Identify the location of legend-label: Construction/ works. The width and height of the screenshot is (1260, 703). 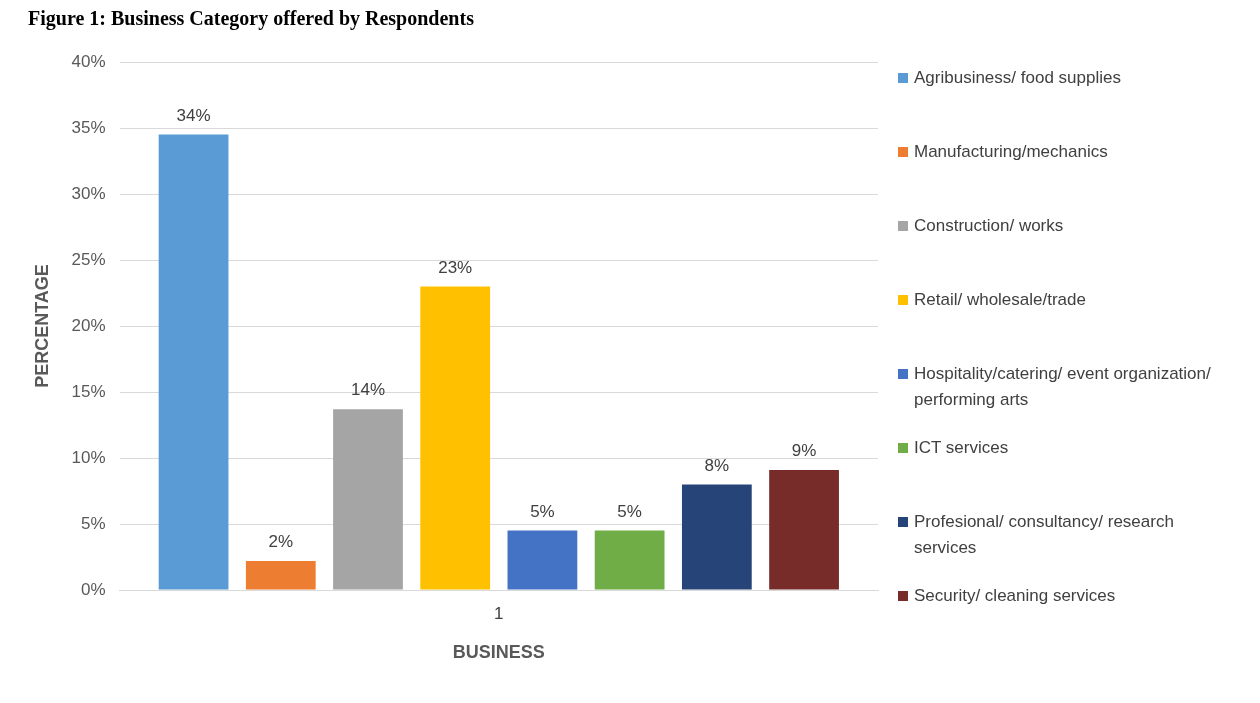
(989, 226).